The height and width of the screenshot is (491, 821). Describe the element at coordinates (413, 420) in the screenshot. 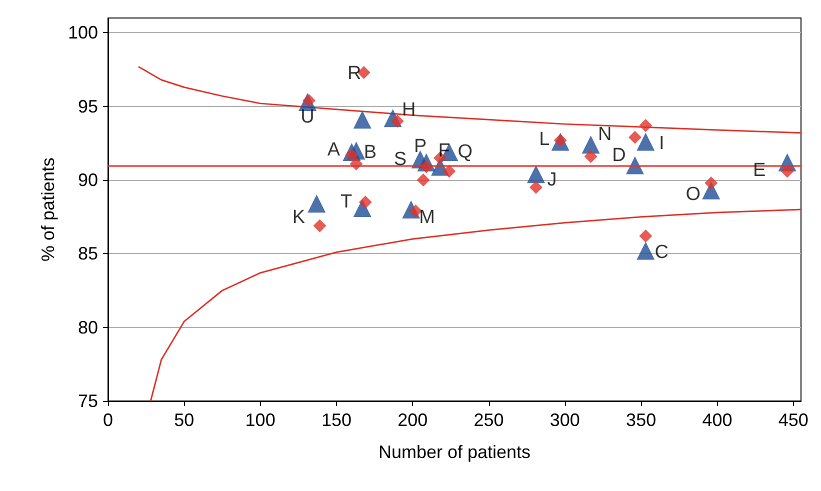

I see `x-tick-label: 200` at that location.